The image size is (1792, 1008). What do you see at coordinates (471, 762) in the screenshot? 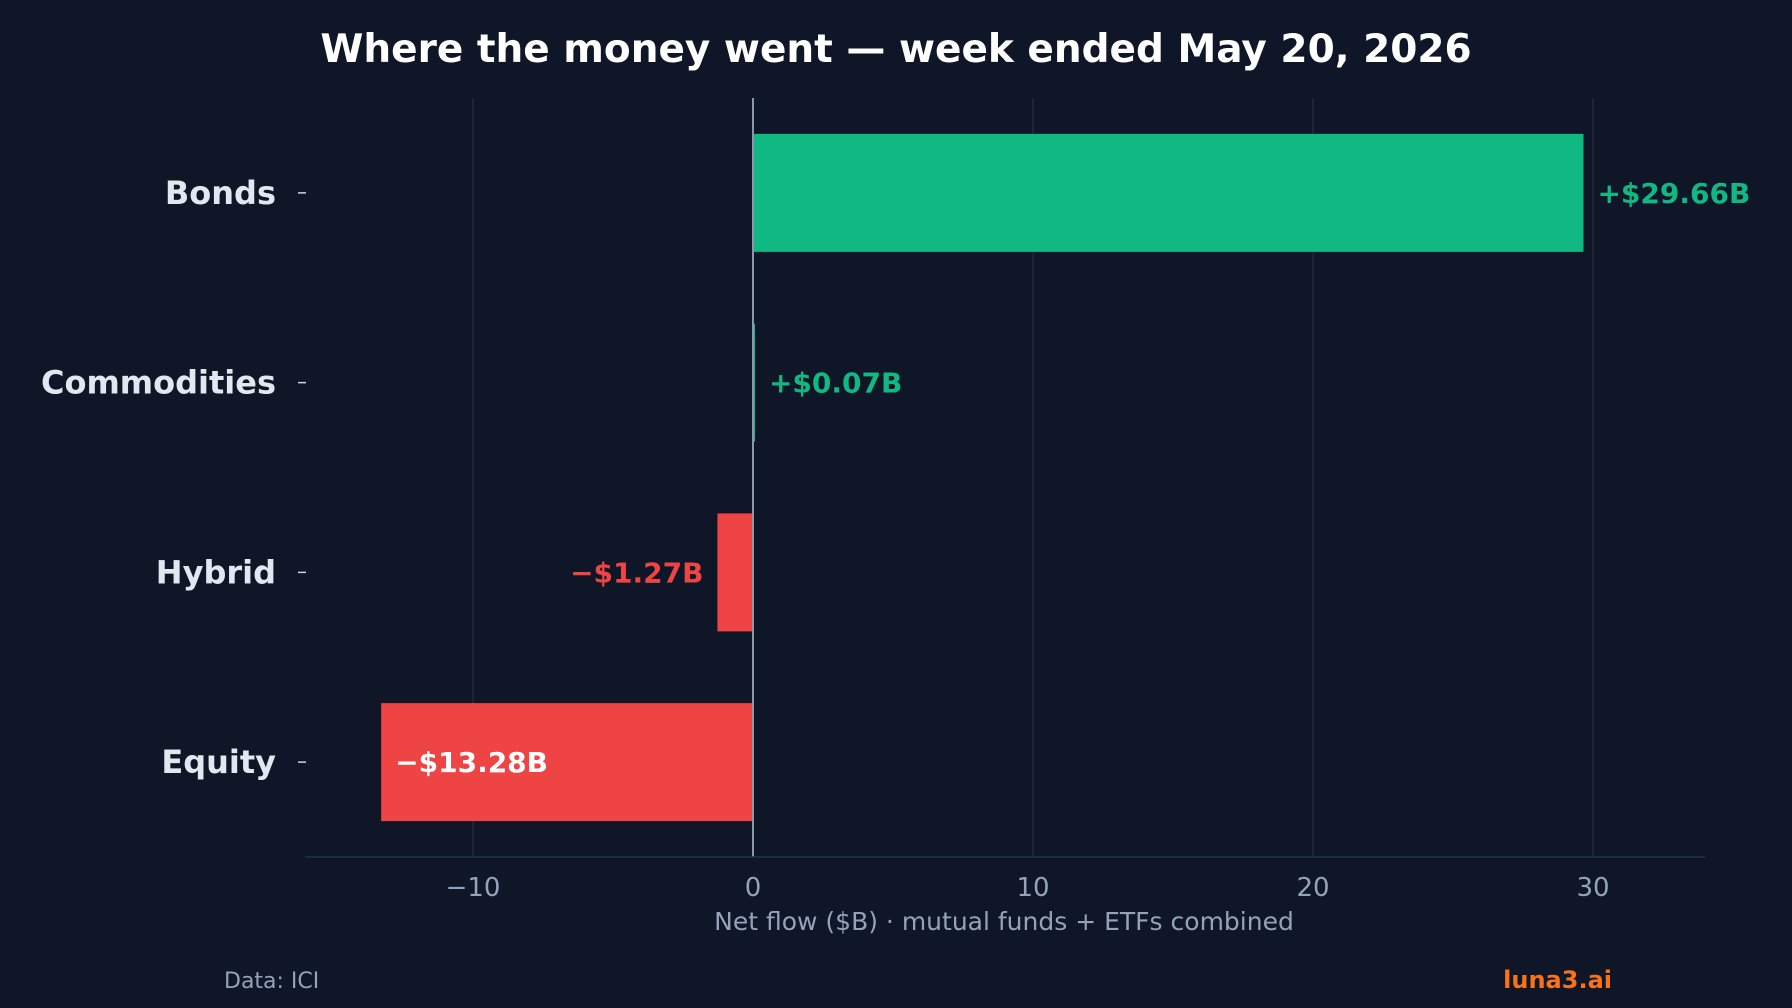
I see `value-label: −$13.28B` at bounding box center [471, 762].